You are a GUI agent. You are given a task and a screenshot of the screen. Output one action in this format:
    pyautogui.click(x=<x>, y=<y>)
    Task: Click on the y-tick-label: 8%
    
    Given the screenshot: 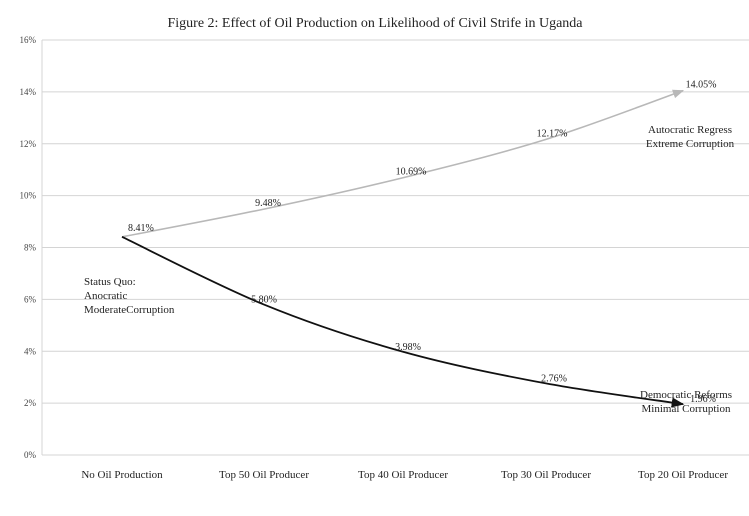 What is the action you would take?
    pyautogui.click(x=30, y=248)
    